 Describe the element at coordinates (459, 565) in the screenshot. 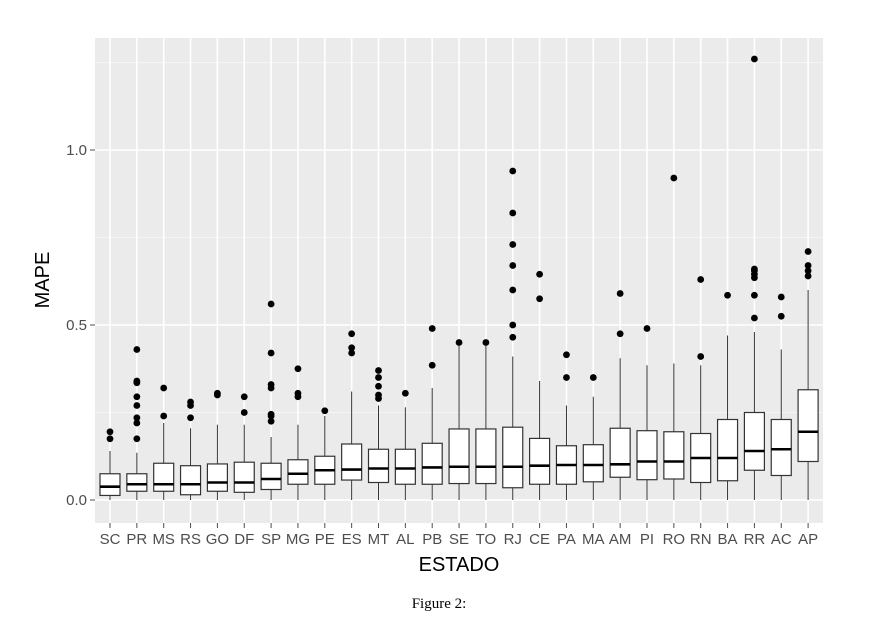

I see `x-axis-title: ESTADO` at that location.